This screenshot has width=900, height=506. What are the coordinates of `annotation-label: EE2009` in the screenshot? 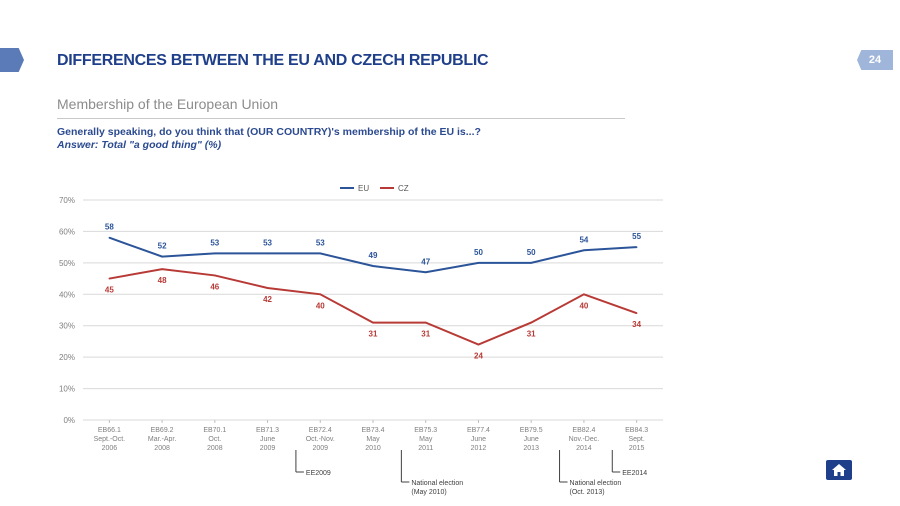 It's located at (318, 473).